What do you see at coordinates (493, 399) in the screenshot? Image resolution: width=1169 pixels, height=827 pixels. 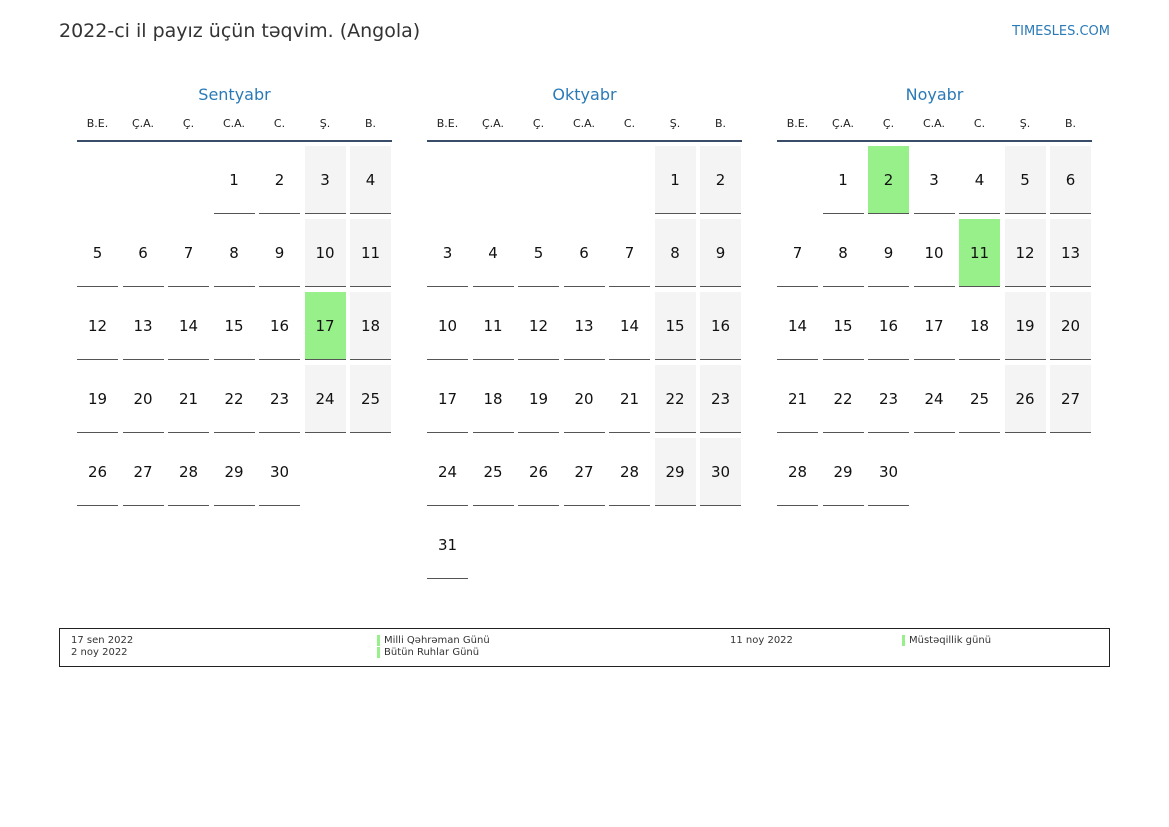 I see `day-cell: 18` at bounding box center [493, 399].